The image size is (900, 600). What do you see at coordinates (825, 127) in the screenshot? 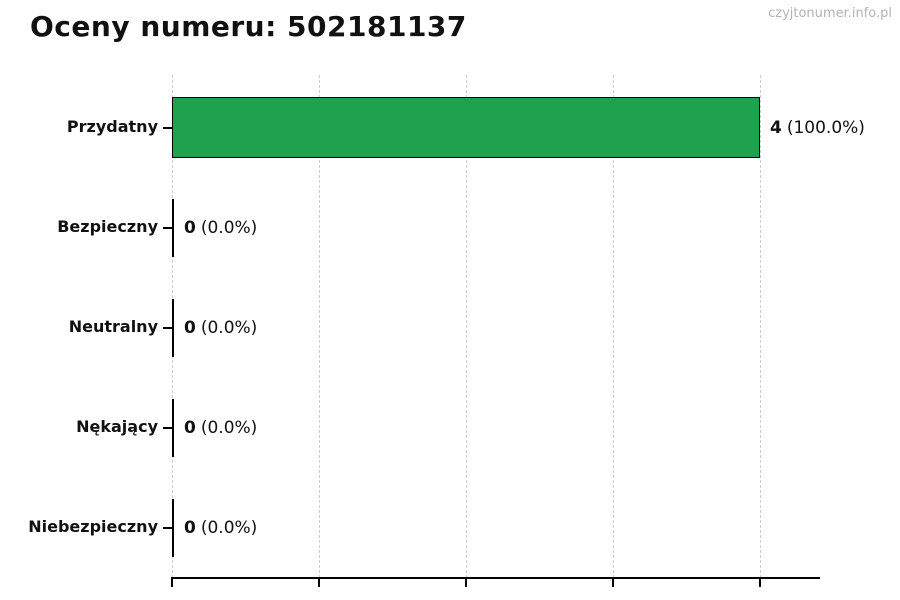
I see `value-percent: (100.0%)` at bounding box center [825, 127].